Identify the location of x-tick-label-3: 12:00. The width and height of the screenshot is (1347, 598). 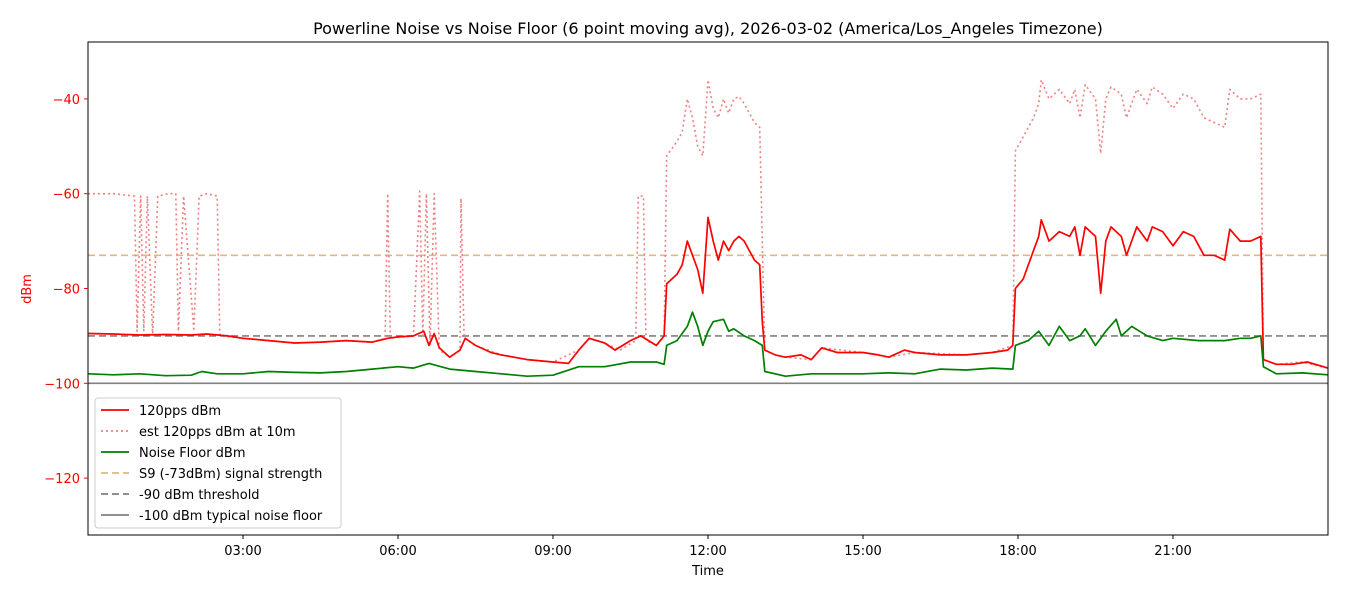
(707, 551).